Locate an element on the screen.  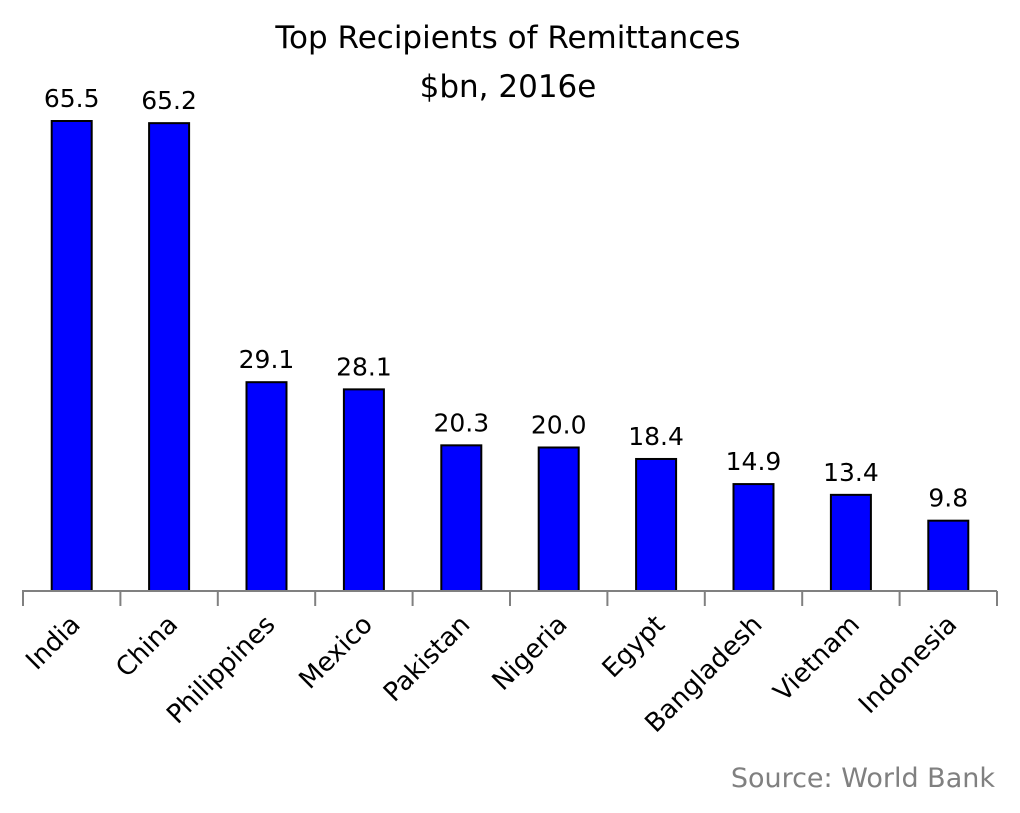
data-label: 29.1 is located at coordinates (267, 359).